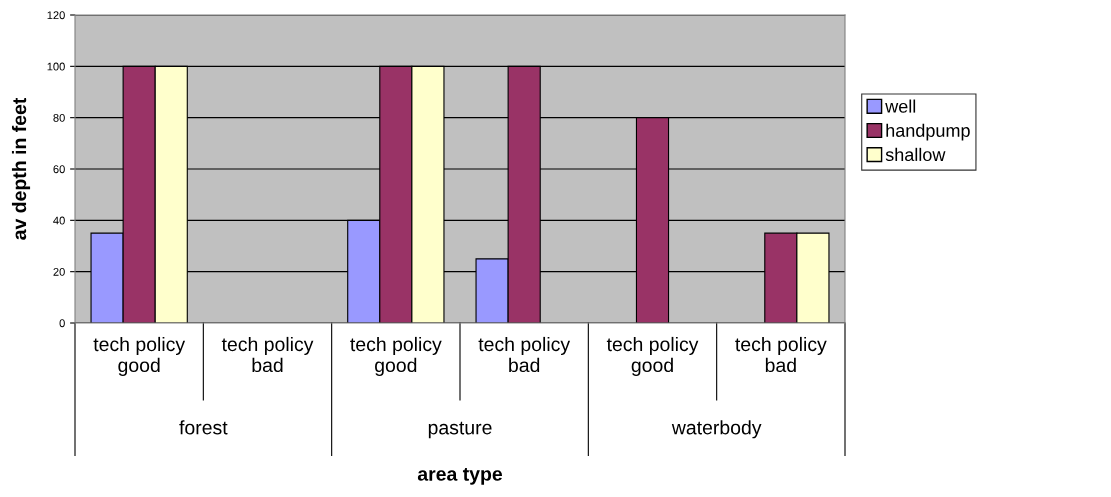  Describe the element at coordinates (460, 476) in the screenshot. I see `x-axis-title: area type` at that location.